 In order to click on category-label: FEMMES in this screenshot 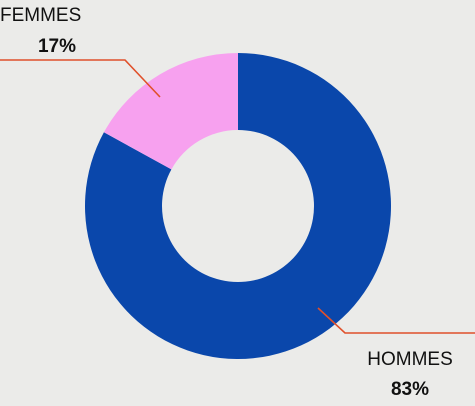, I will do `click(40, 15)`.